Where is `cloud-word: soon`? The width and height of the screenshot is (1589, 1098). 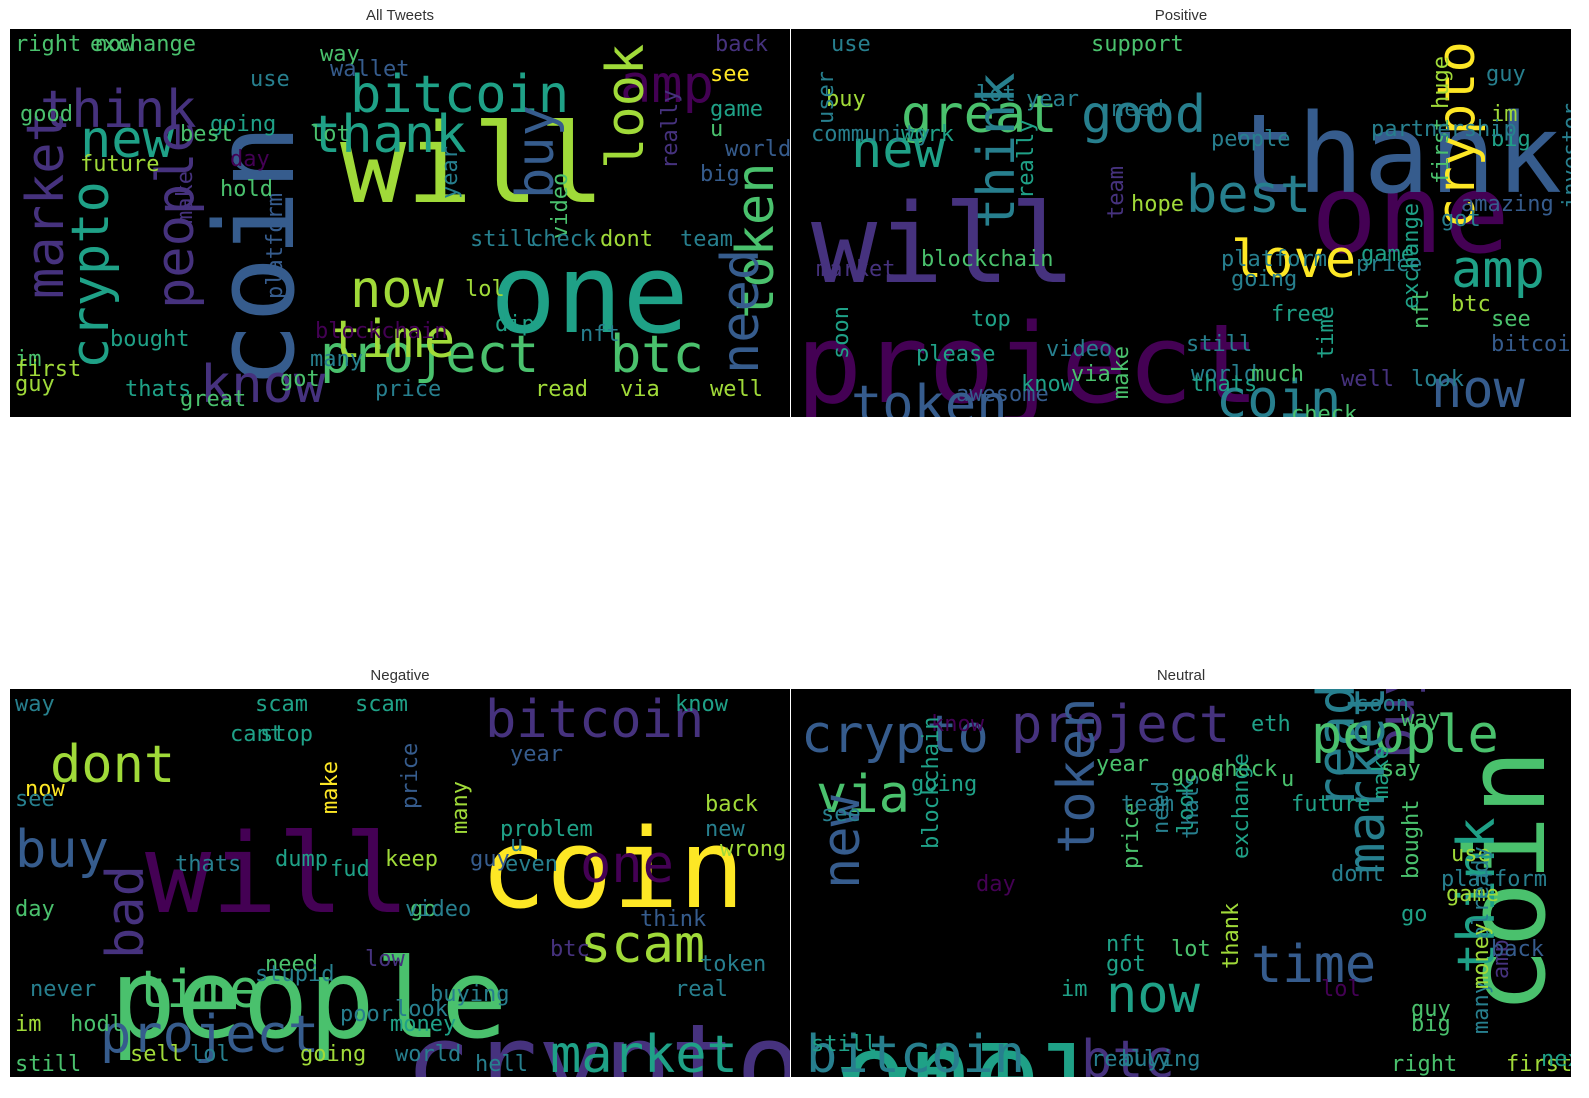
cloud-word: soon is located at coordinates (1382, 704).